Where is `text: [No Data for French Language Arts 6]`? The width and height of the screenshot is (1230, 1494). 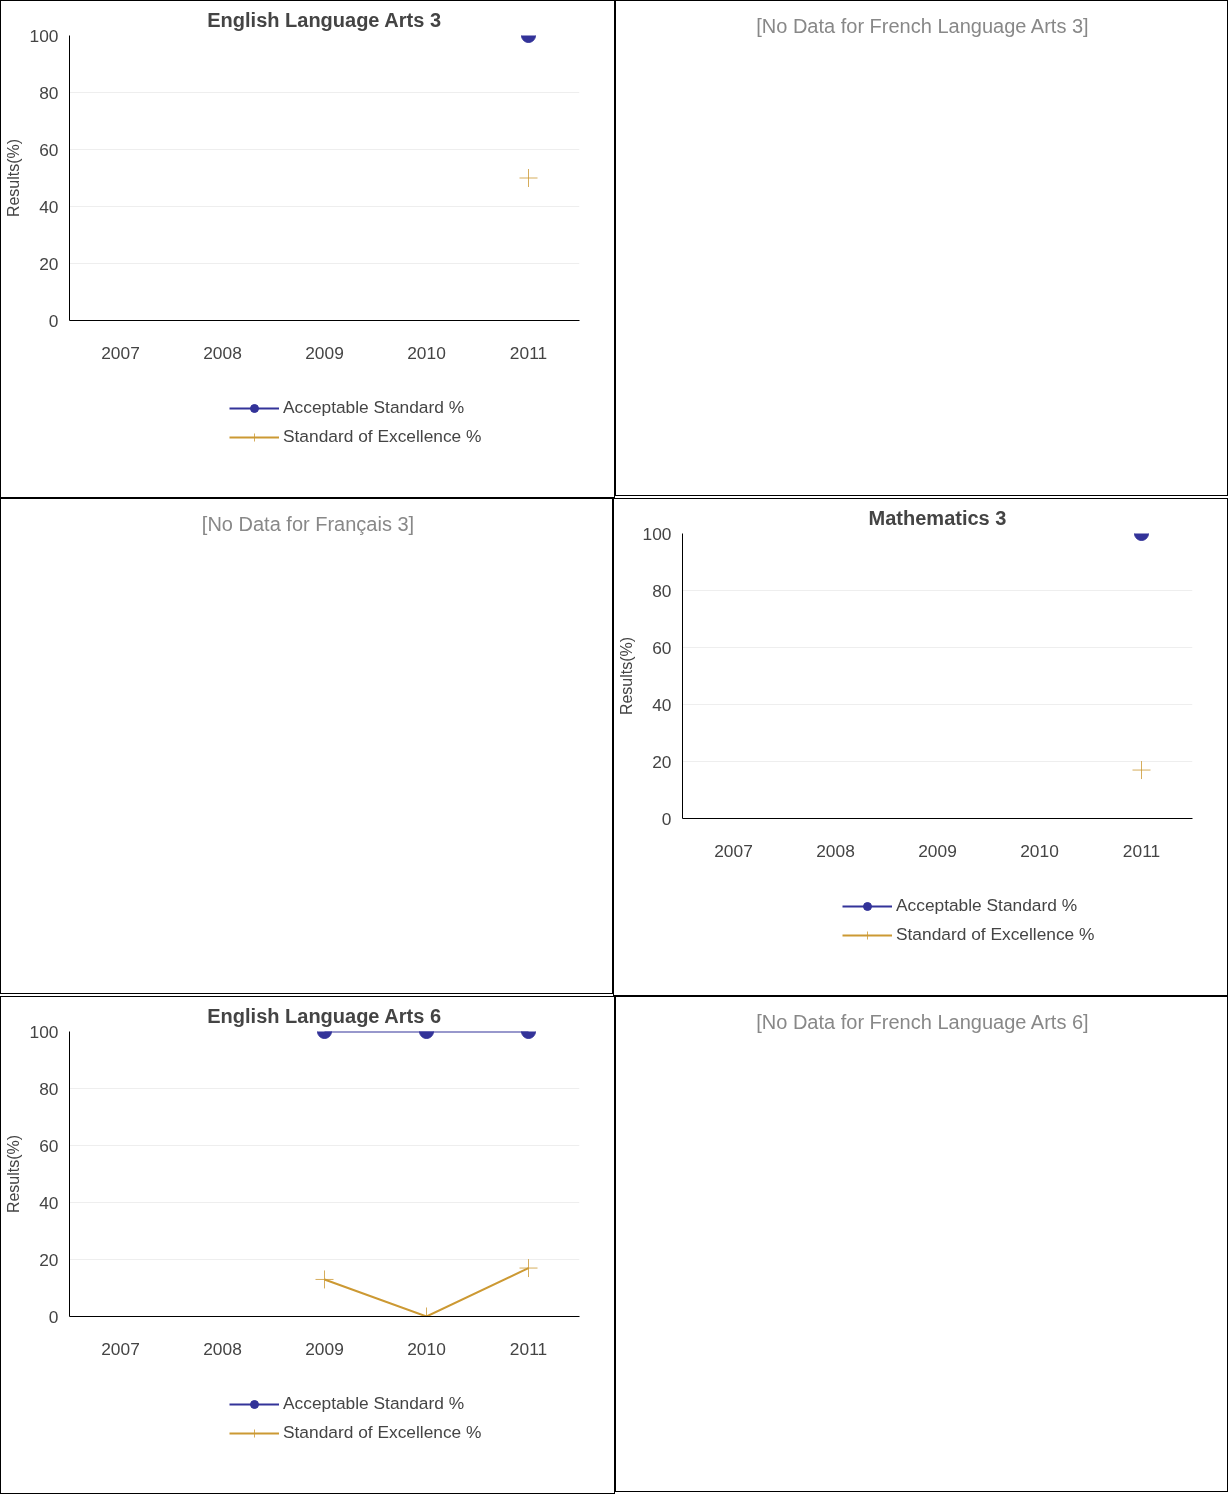 text: [No Data for French Language Arts 6] is located at coordinates (922, 1021).